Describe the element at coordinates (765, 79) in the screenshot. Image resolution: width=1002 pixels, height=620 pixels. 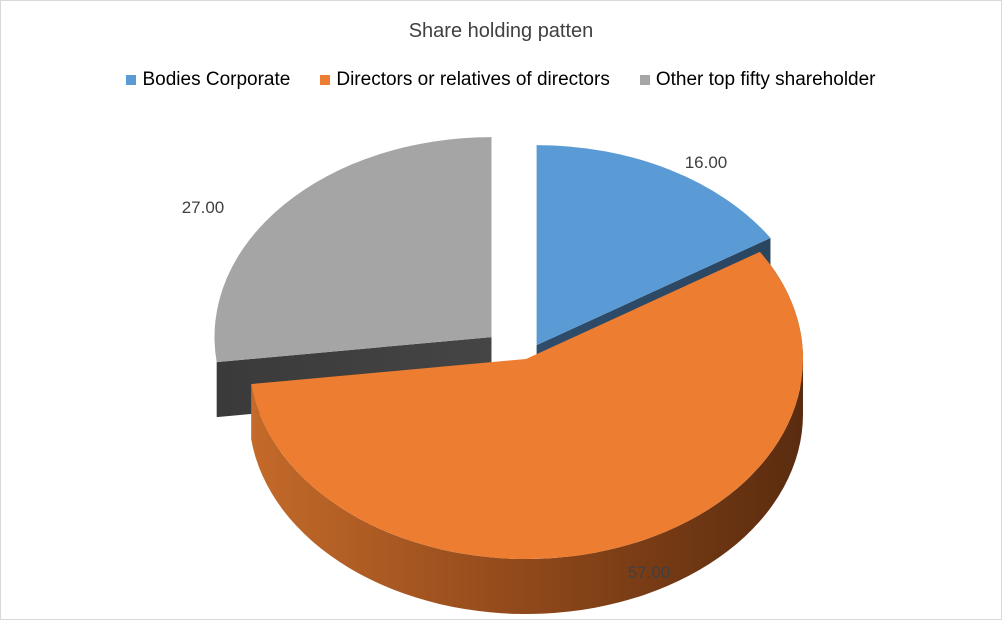
I see `legend-label-other-top-fifty: Other top fifty shareholder` at that location.